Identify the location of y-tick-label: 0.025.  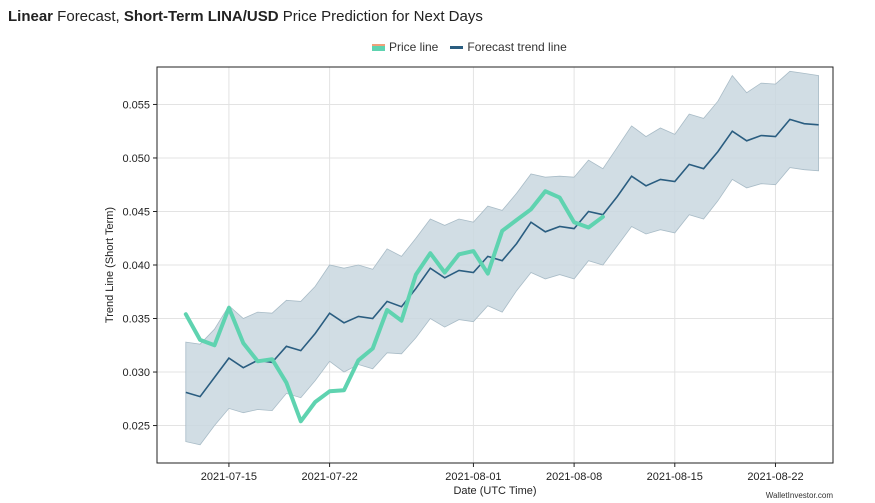
(136, 427).